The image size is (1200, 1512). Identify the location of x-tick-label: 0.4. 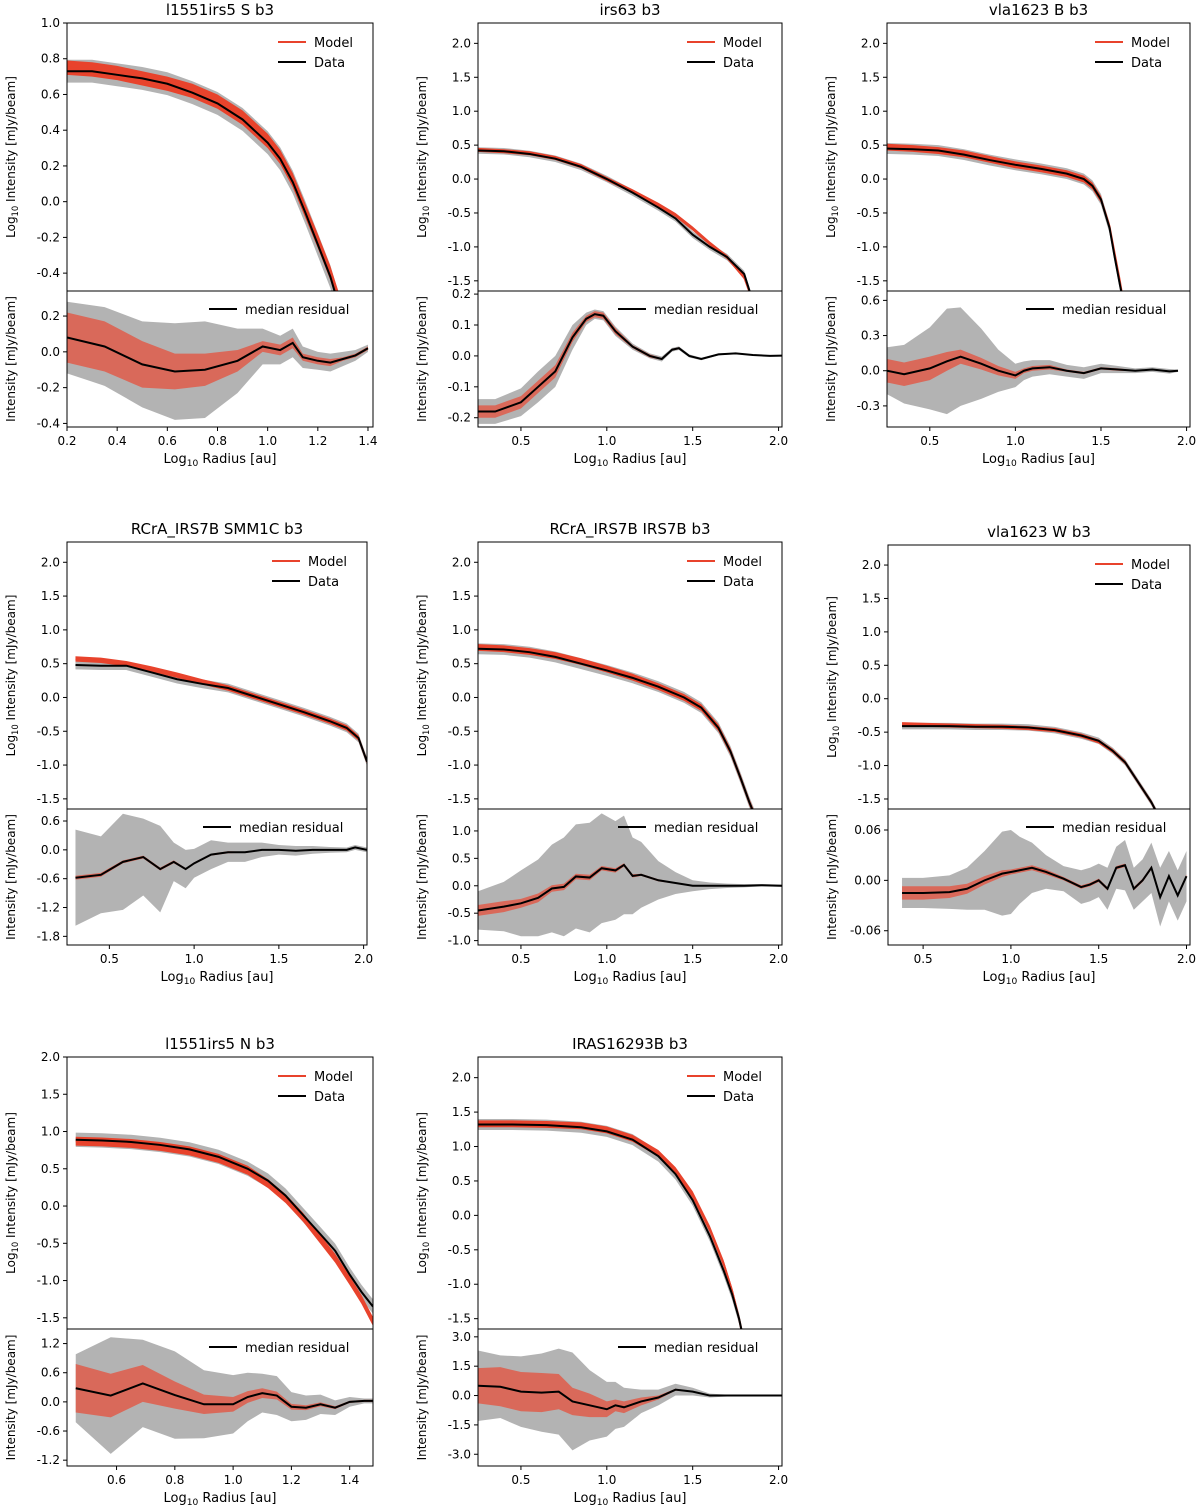
(117, 441).